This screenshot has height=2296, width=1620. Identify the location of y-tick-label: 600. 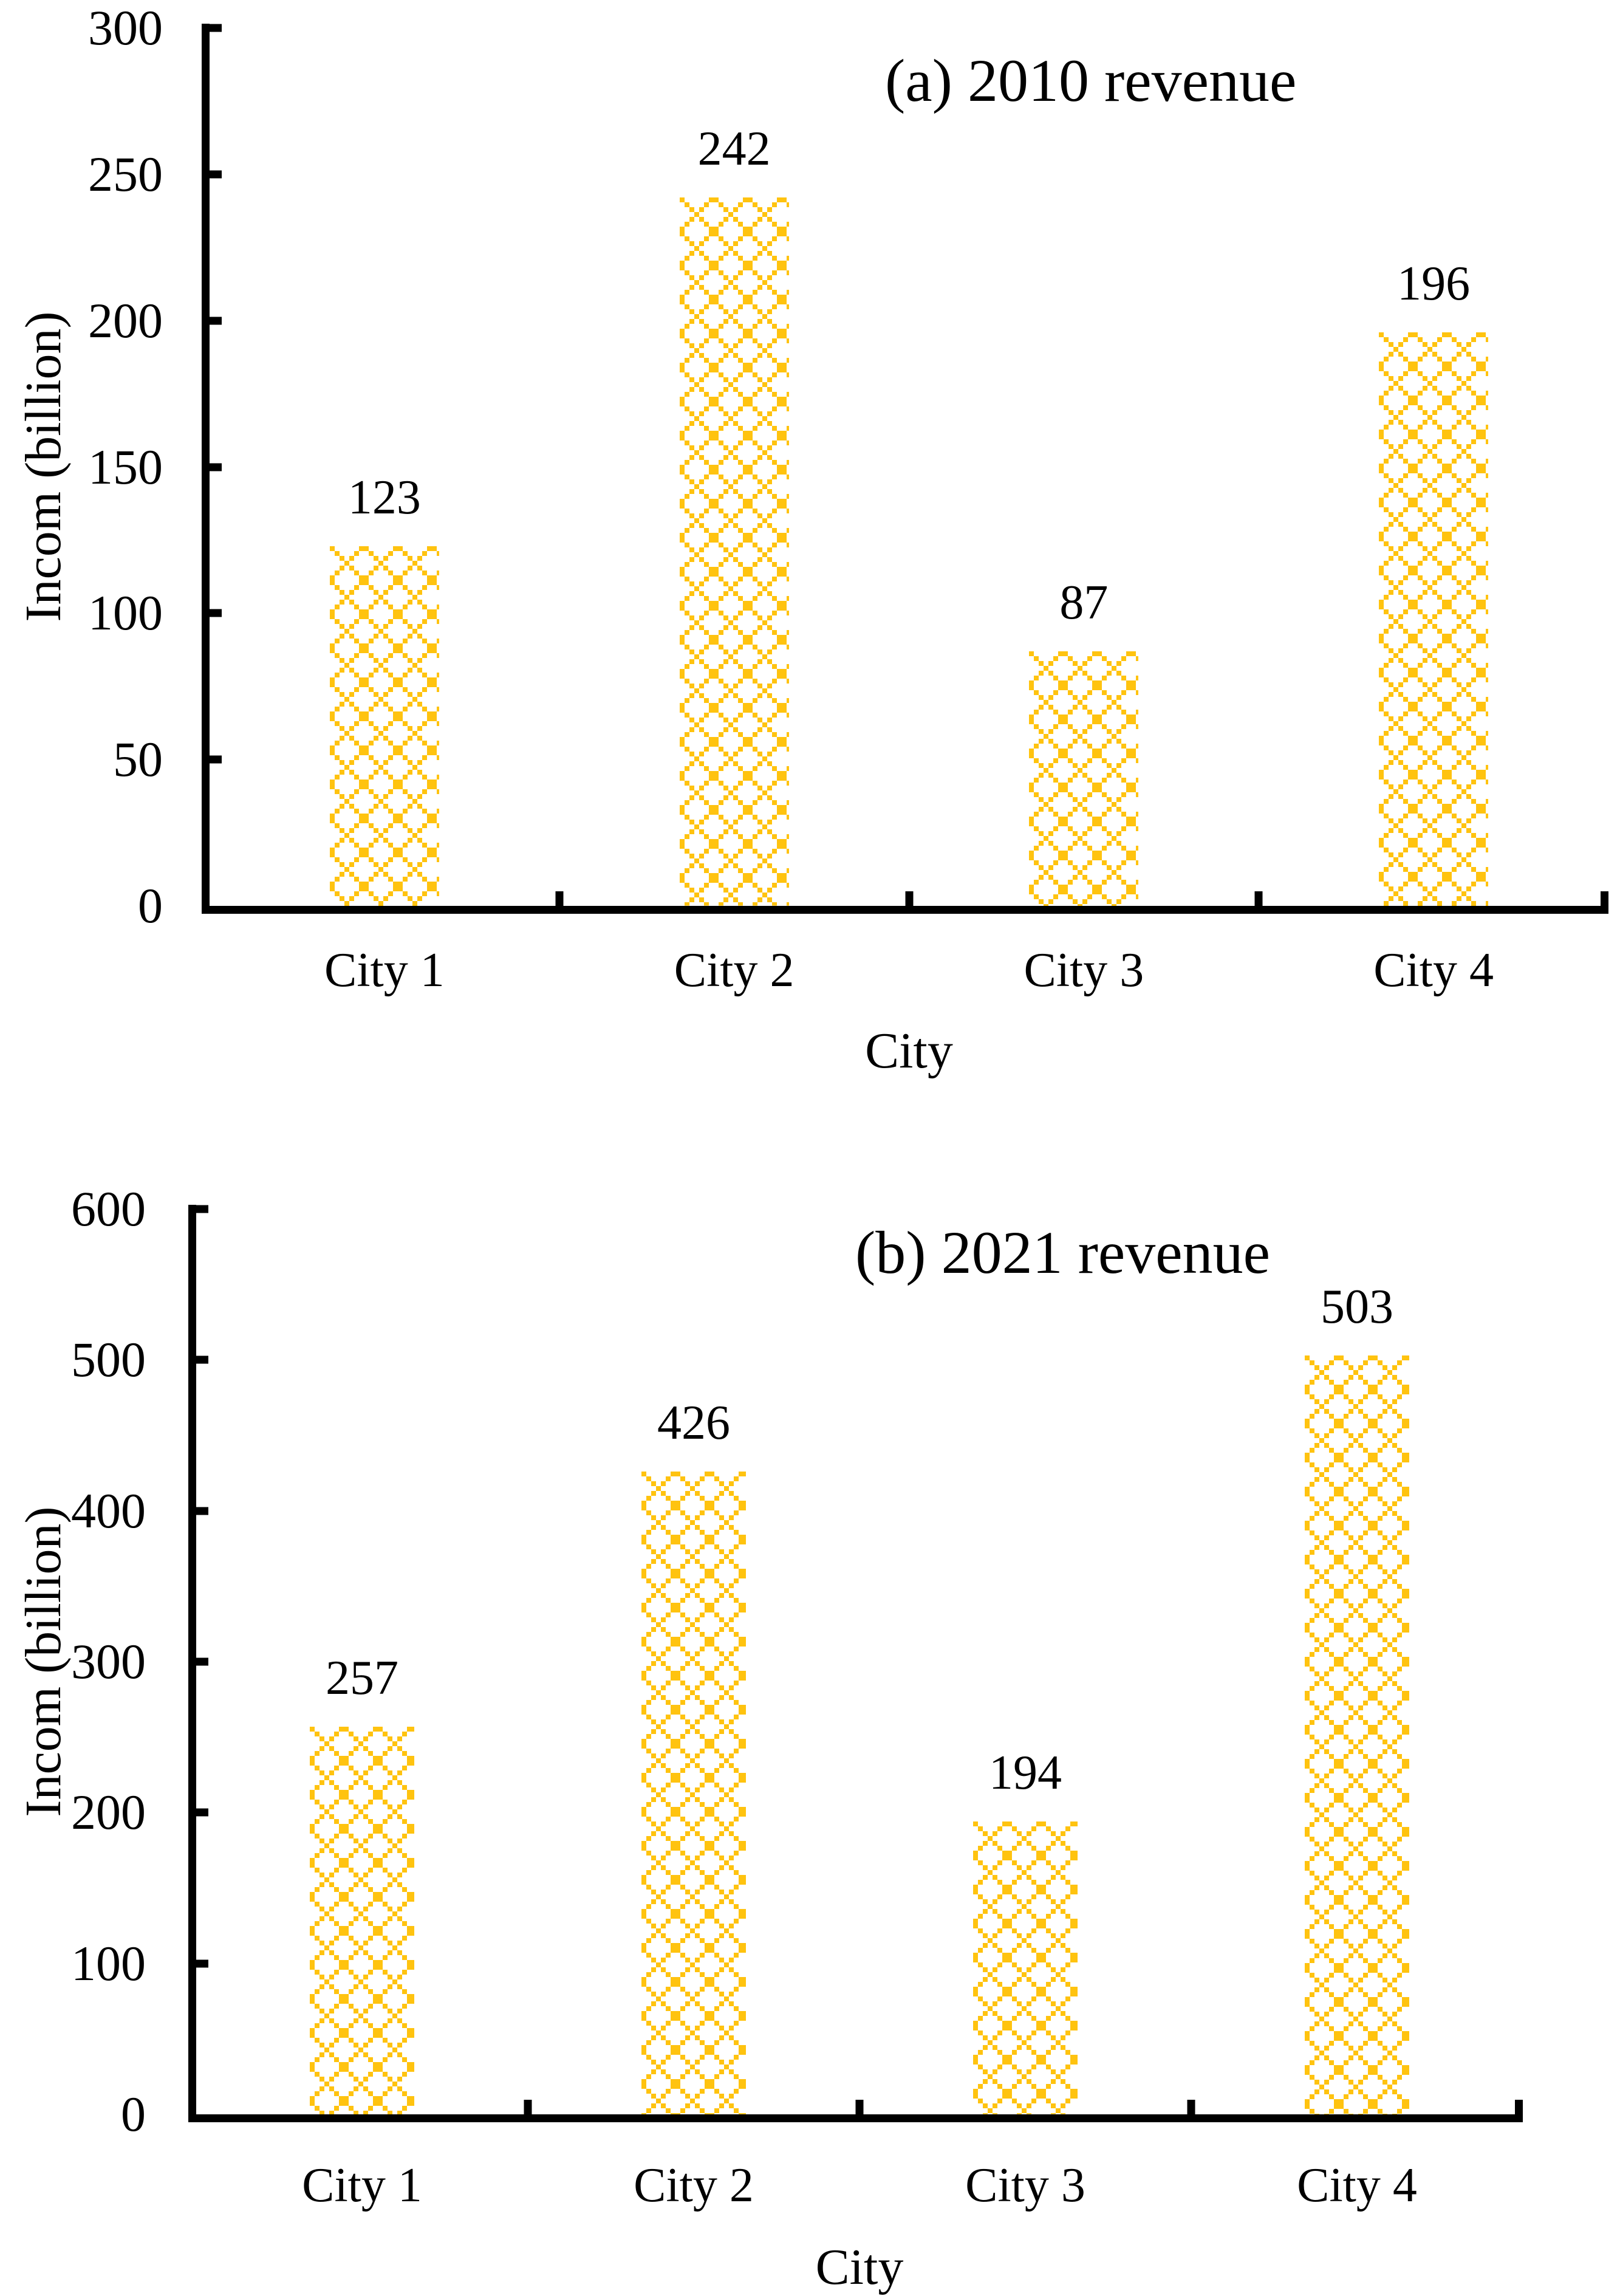
(108, 1208).